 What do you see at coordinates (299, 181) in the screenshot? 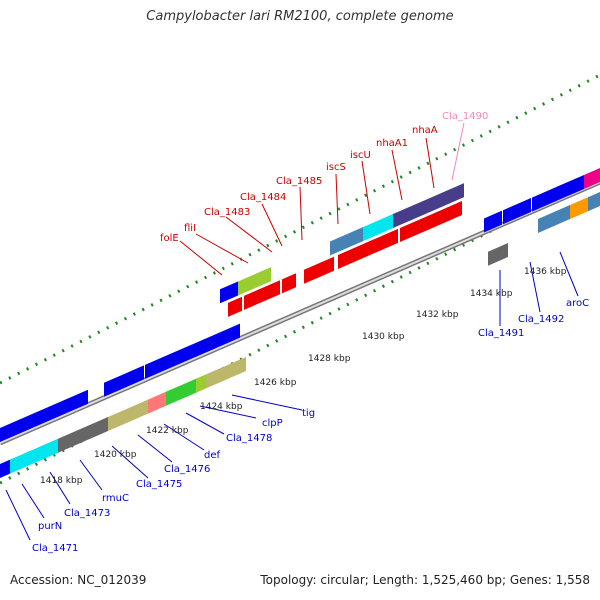
I see `gene-label: Cla_1485` at bounding box center [299, 181].